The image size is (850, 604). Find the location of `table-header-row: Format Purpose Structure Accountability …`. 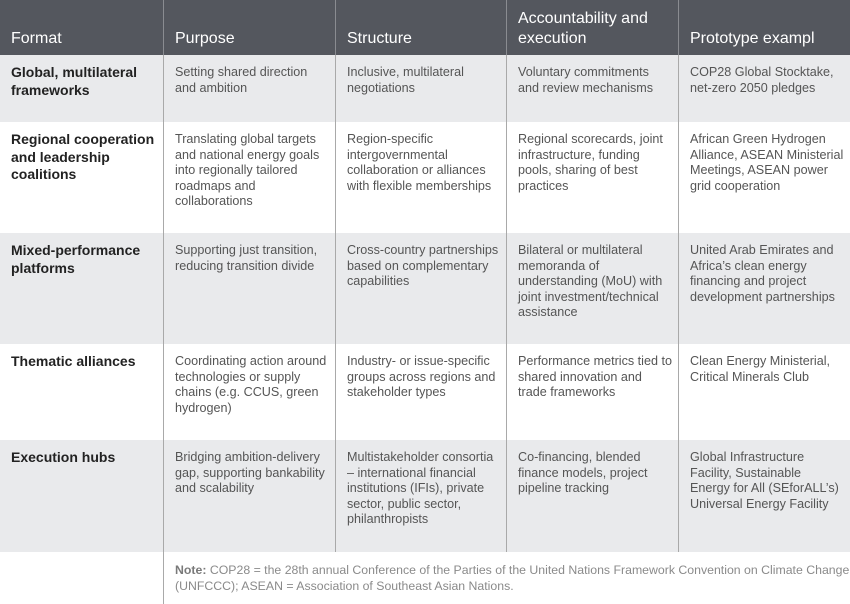

table-header-row: Format Purpose Structure Accountability … is located at coordinates (425, 27).